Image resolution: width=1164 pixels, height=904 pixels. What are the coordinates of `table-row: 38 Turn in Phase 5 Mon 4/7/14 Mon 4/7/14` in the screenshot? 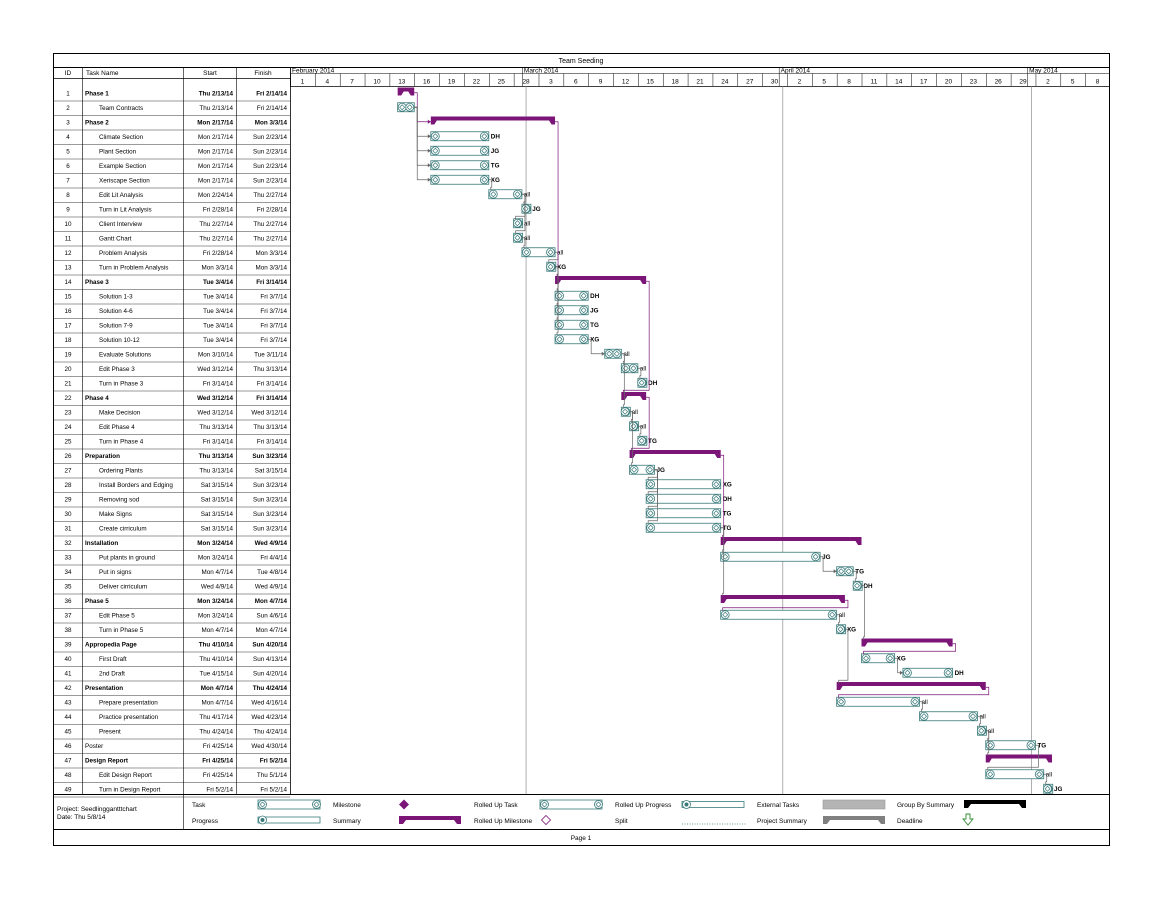 It's located at (171, 632).